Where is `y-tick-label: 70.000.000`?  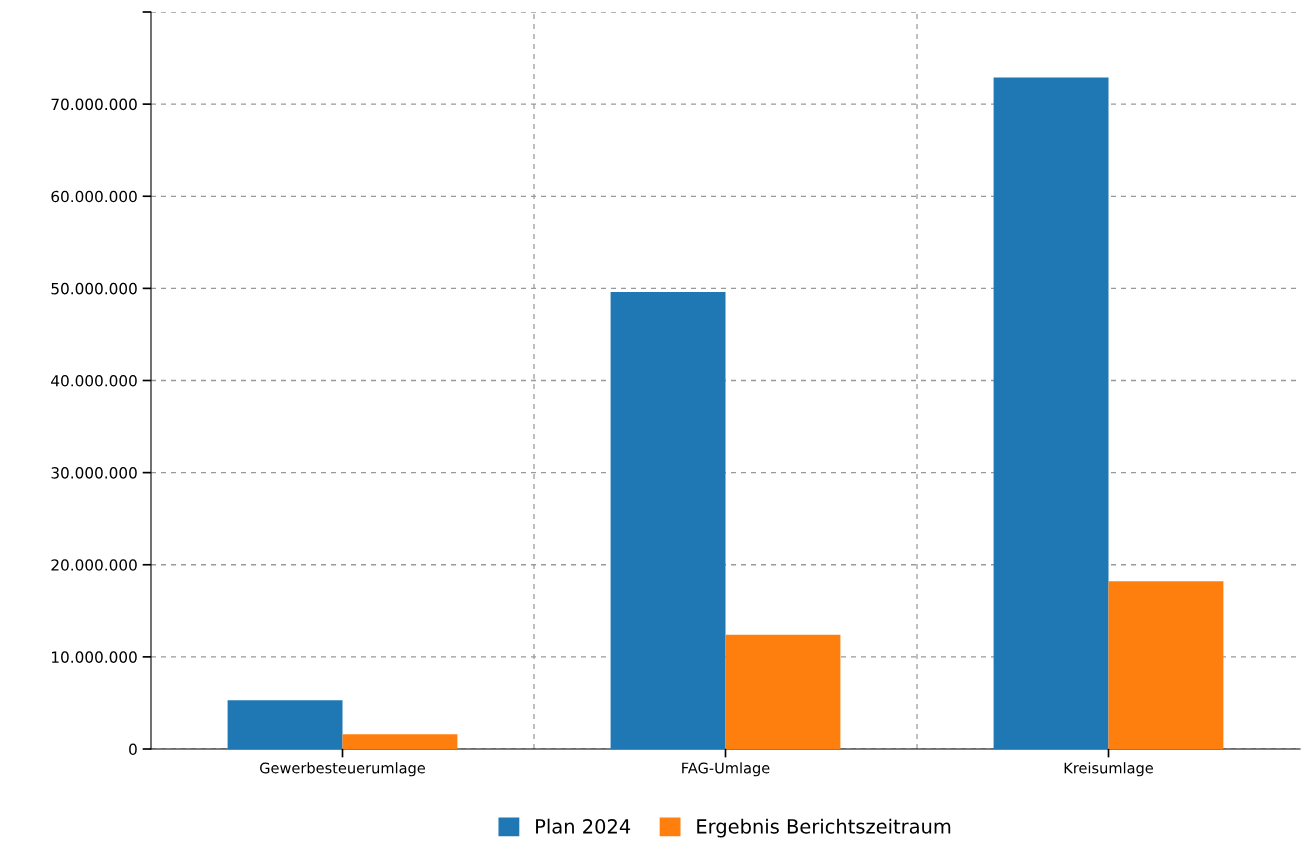
y-tick-label: 70.000.000 is located at coordinates (94, 104).